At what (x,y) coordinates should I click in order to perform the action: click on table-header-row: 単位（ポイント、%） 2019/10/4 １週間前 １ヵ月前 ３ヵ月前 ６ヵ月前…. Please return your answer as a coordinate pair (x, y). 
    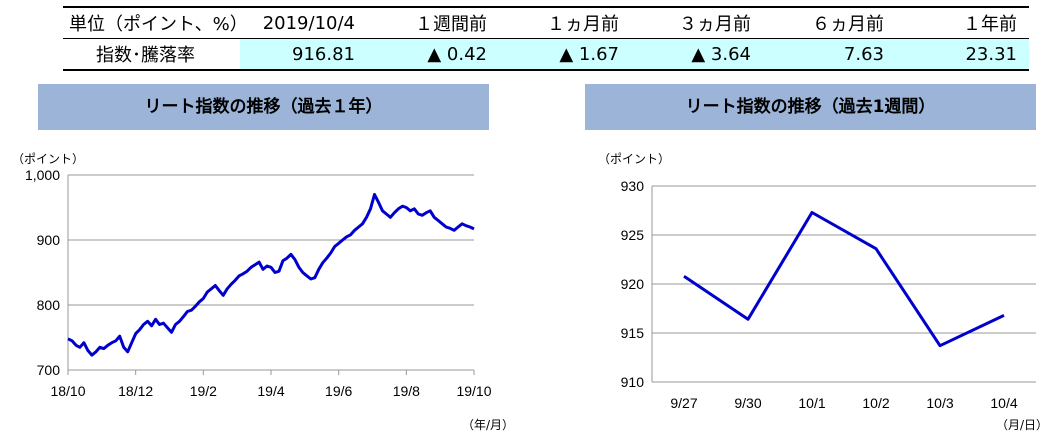
    Looking at the image, I should click on (546, 22).